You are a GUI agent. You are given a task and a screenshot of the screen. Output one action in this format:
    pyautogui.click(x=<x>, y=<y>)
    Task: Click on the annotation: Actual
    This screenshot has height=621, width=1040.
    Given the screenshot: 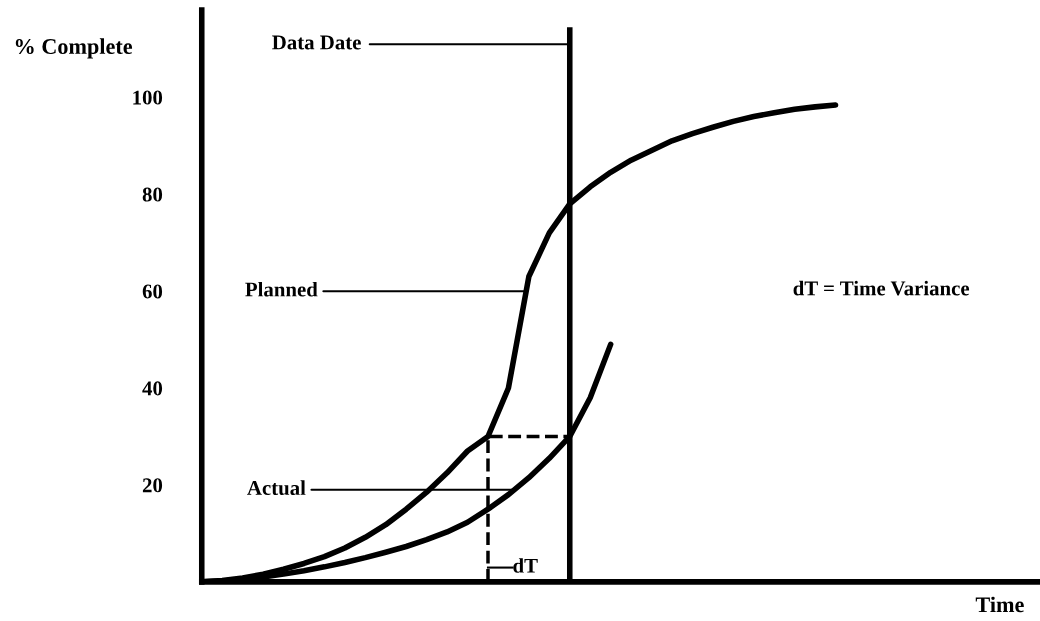 What is the action you would take?
    pyautogui.click(x=276, y=488)
    